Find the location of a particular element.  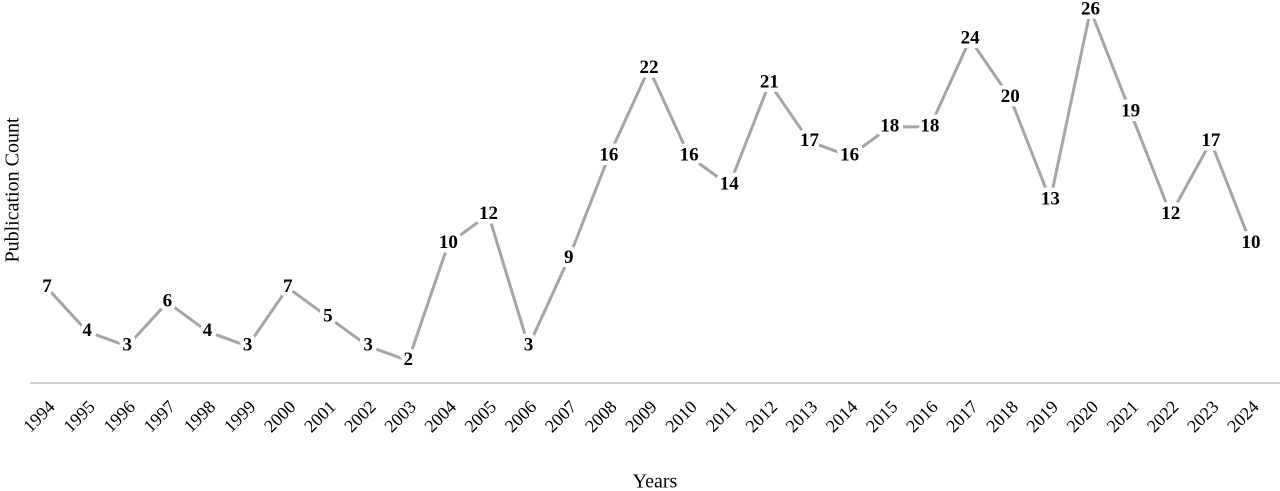

data-label: 5 is located at coordinates (328, 315).